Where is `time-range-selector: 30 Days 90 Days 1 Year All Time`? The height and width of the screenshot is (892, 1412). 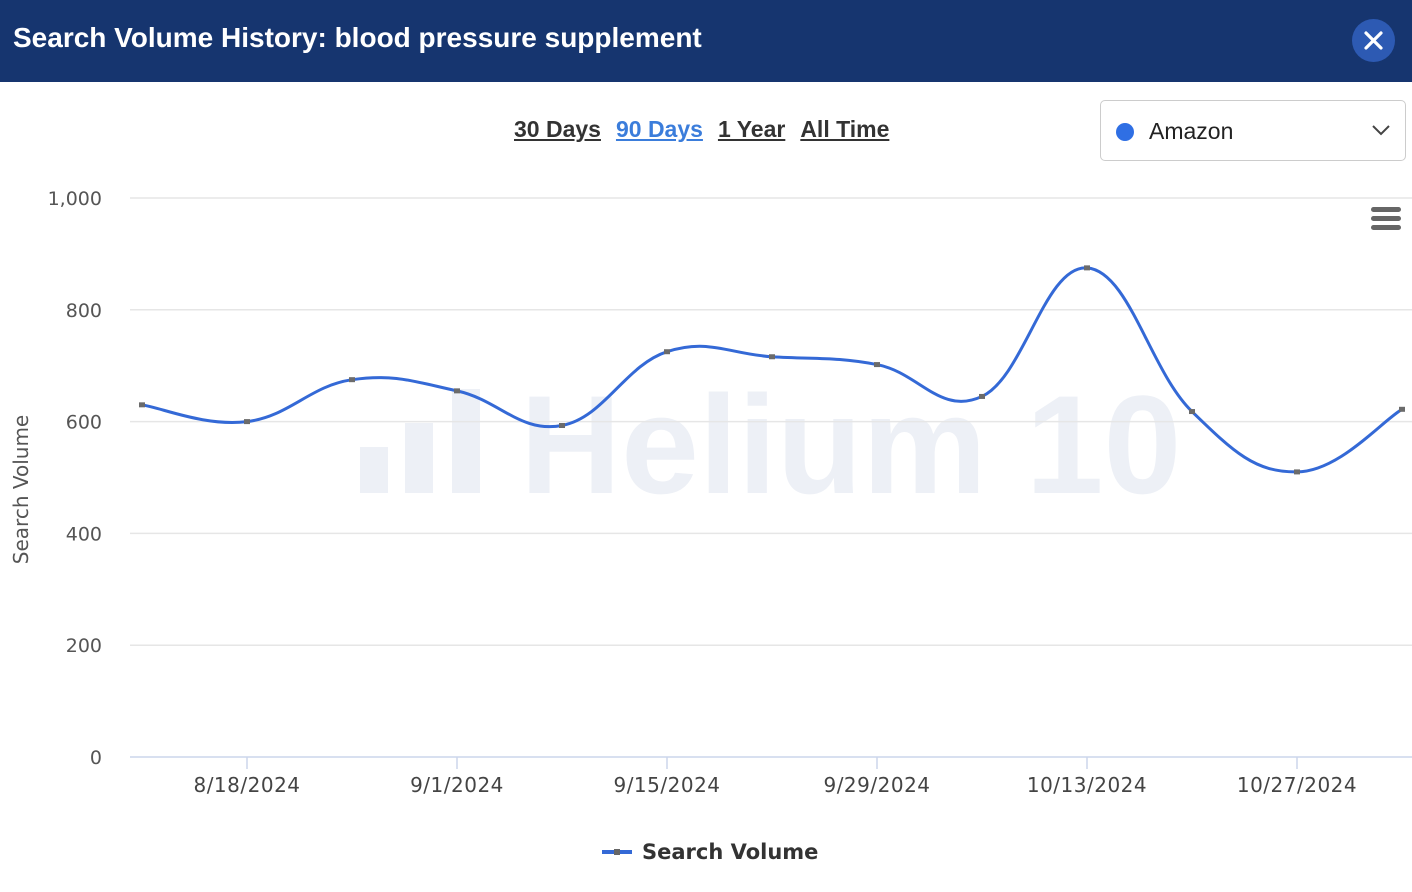 time-range-selector: 30 Days 90 Days 1 Year All Time is located at coordinates (701, 129).